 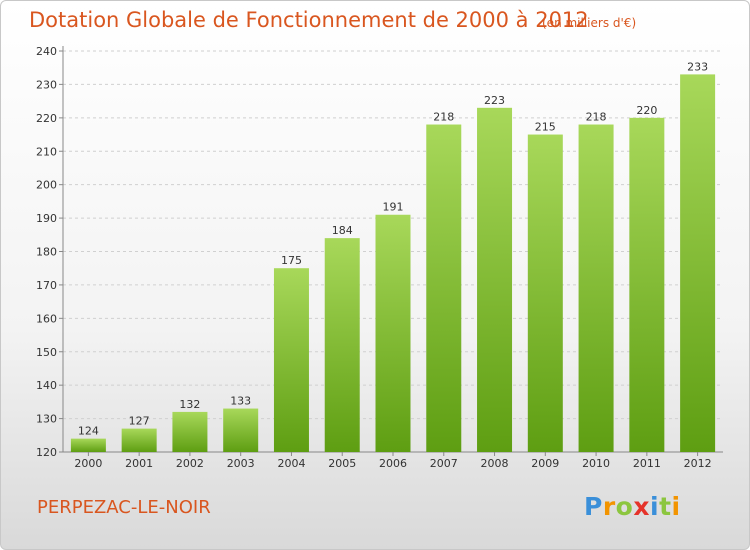 What do you see at coordinates (46, 118) in the screenshot?
I see `y-tick-label: 220` at bounding box center [46, 118].